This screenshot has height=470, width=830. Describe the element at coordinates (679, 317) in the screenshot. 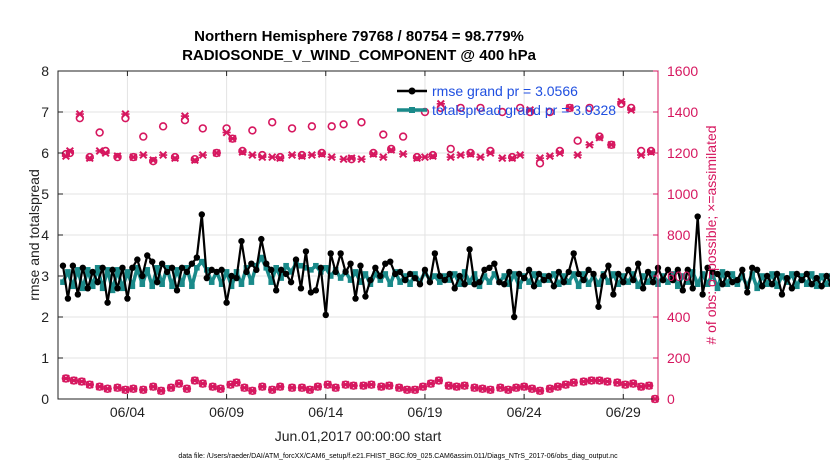

I see `y-right-tick-label-2: 400` at that location.